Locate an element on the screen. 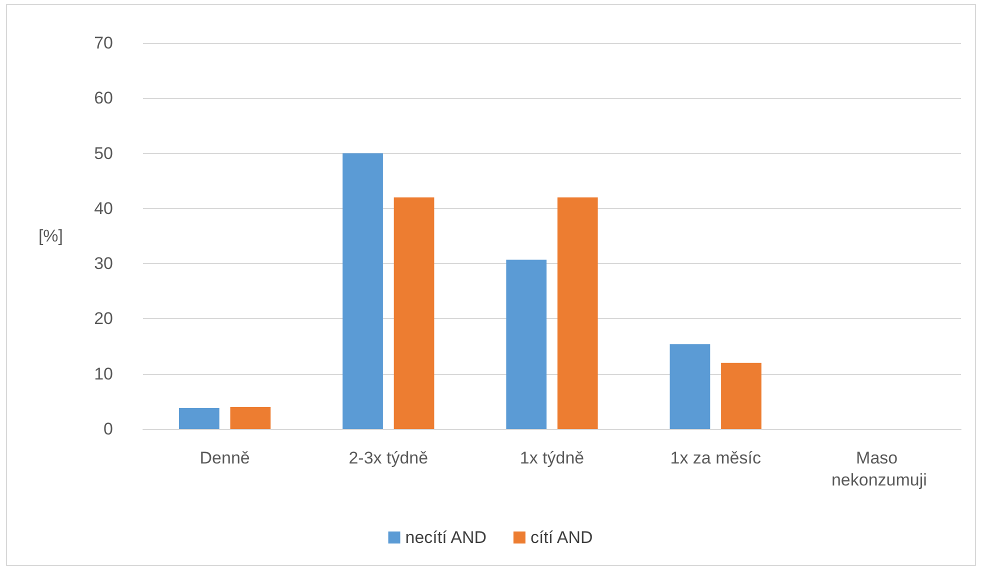 The height and width of the screenshot is (572, 982). x-tick-label: Denně is located at coordinates (225, 458).